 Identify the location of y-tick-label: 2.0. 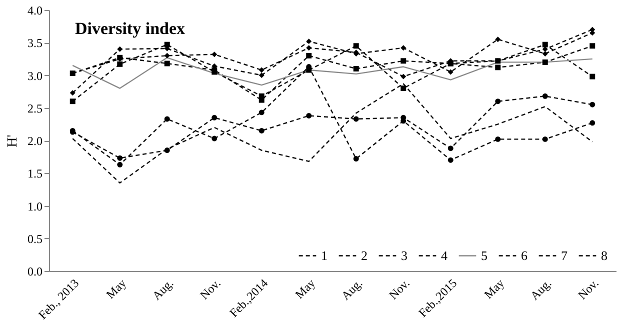
(35, 141).